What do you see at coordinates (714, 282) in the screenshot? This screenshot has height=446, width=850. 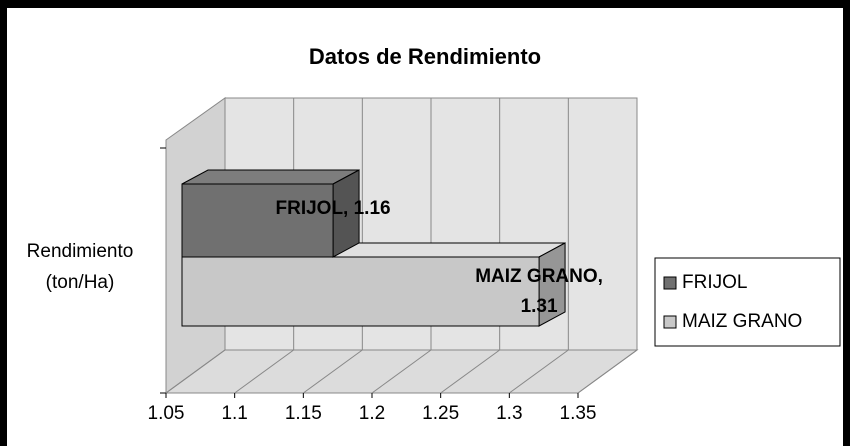 I see `legend-label: FRIJOL` at bounding box center [714, 282].